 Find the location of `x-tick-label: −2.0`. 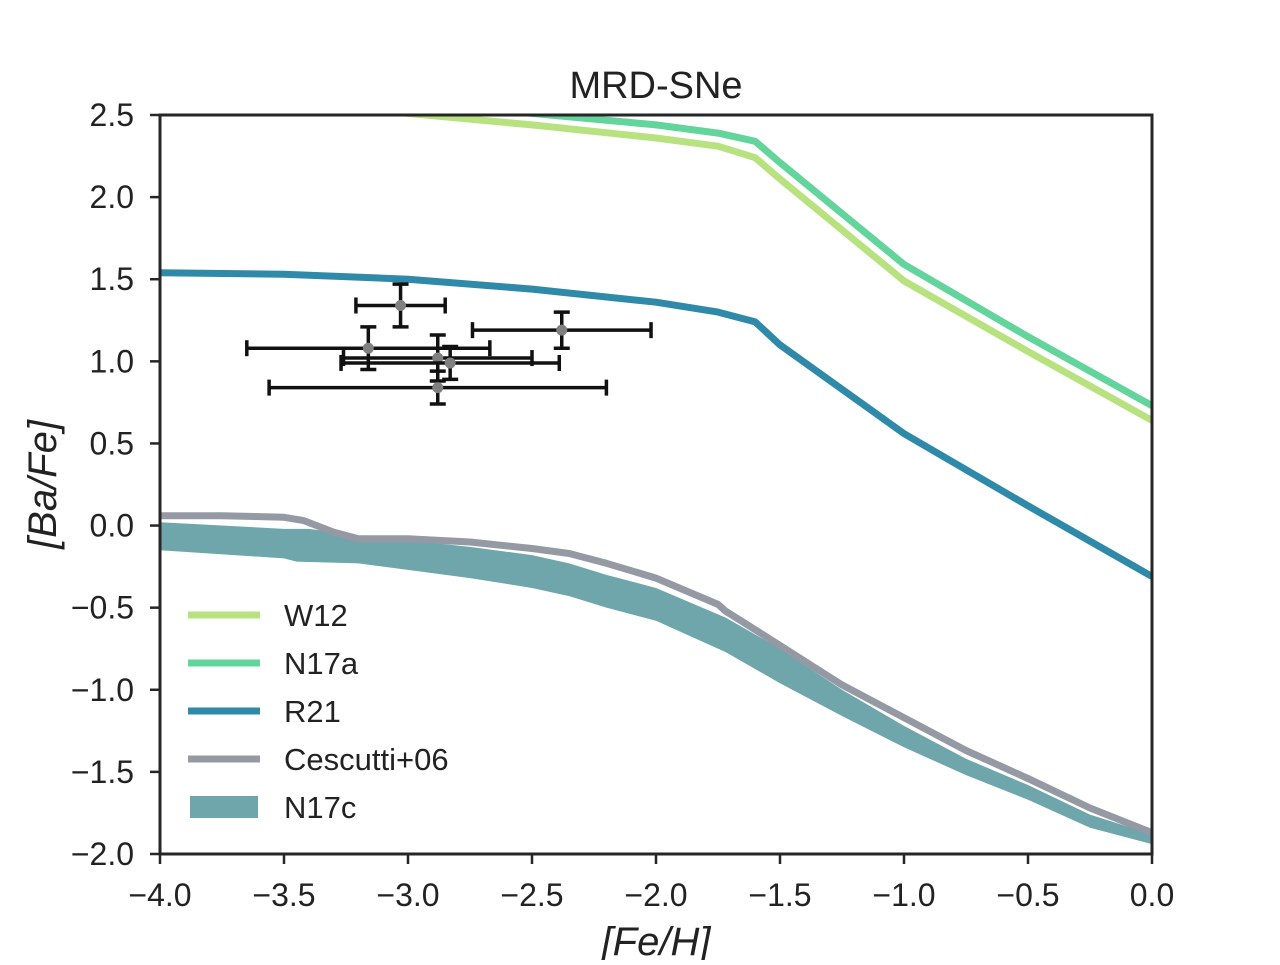

x-tick-label: −2.0 is located at coordinates (655, 895).